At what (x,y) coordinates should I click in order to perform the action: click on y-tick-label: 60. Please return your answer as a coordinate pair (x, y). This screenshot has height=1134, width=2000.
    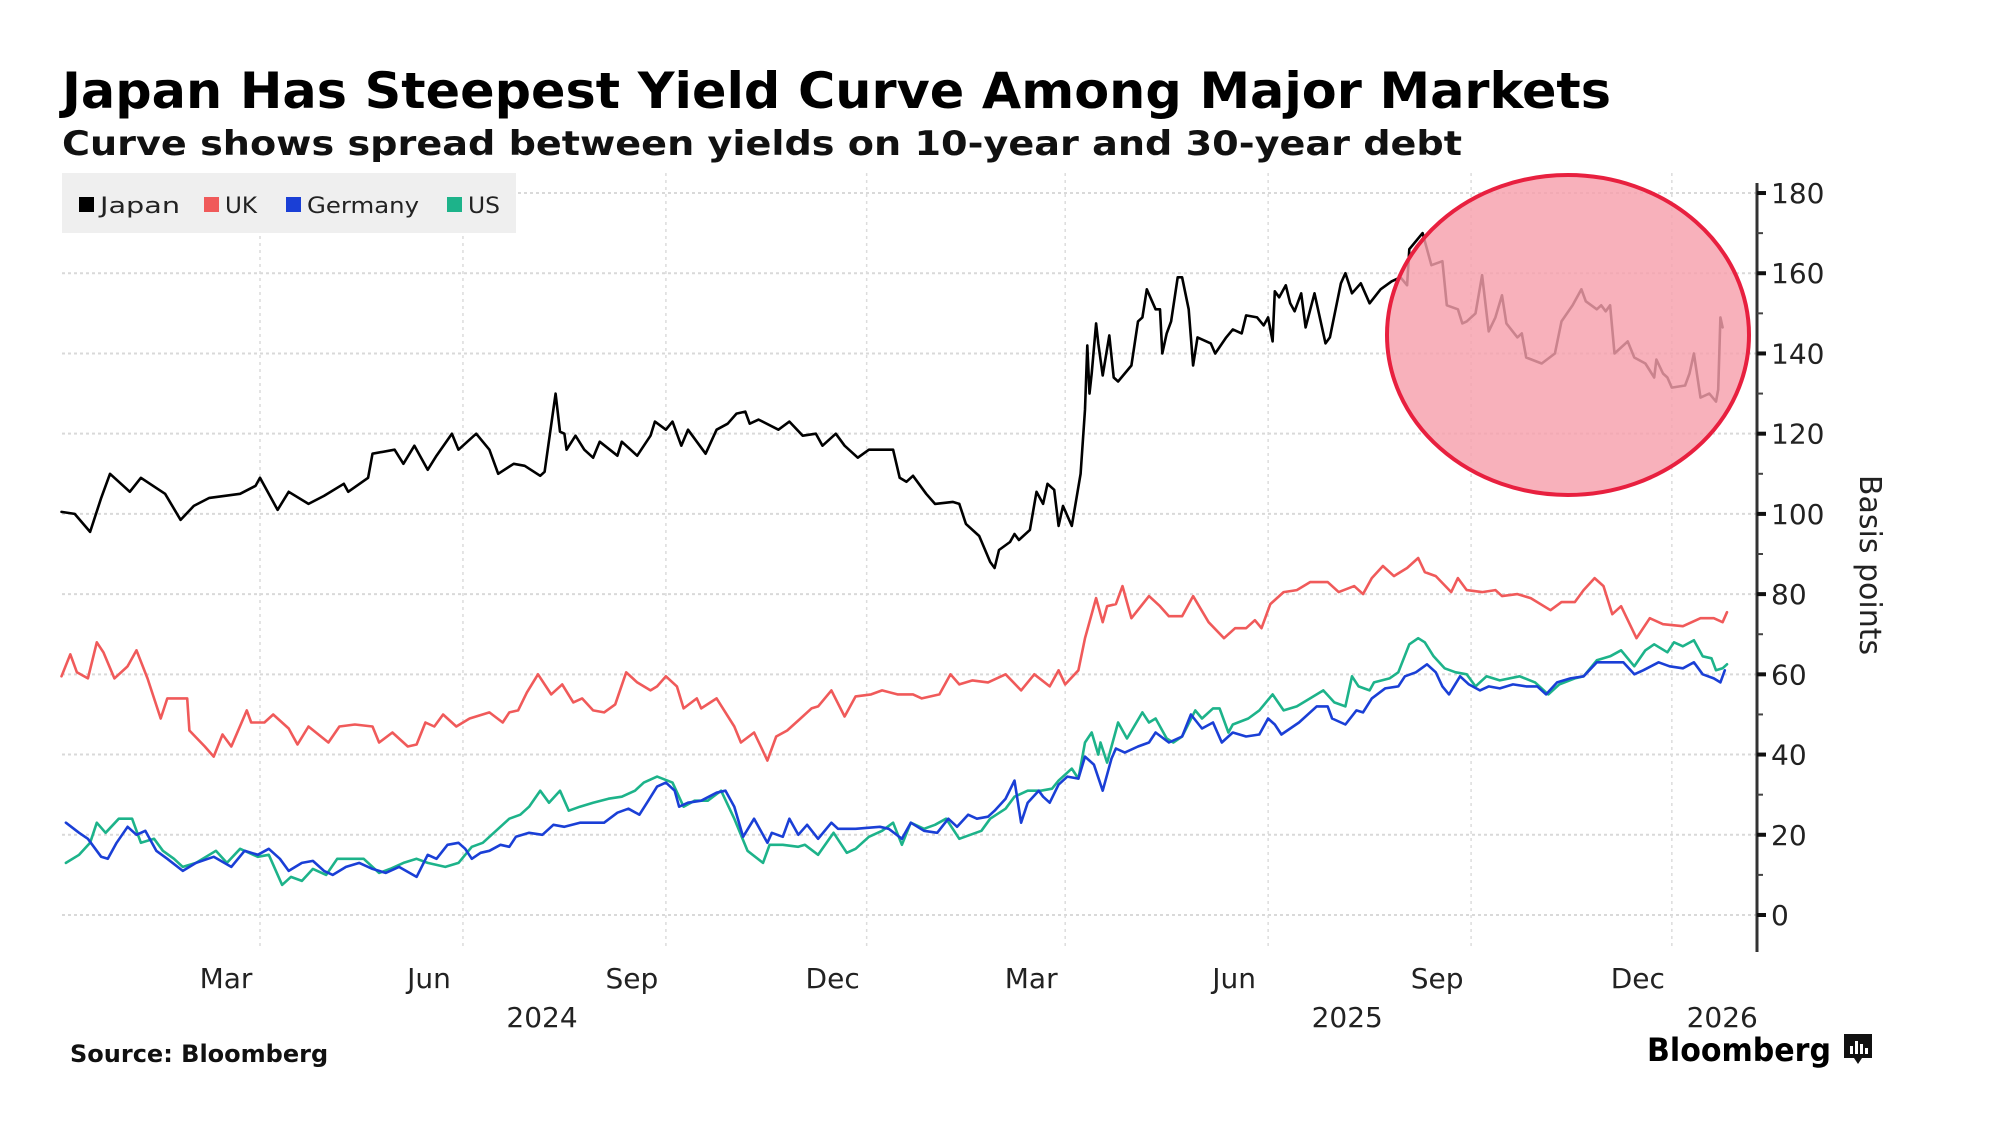
    Looking at the image, I should click on (1789, 674).